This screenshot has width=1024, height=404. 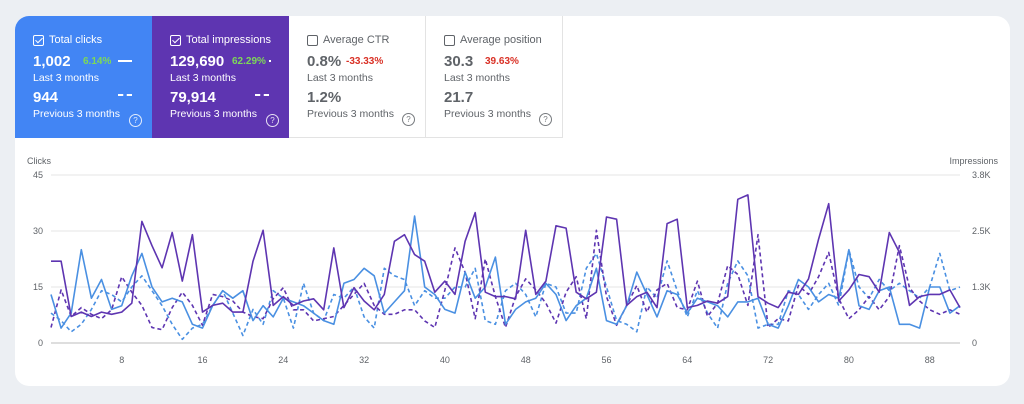 I want to click on x-axis-tick-label: 72, so click(x=768, y=360).